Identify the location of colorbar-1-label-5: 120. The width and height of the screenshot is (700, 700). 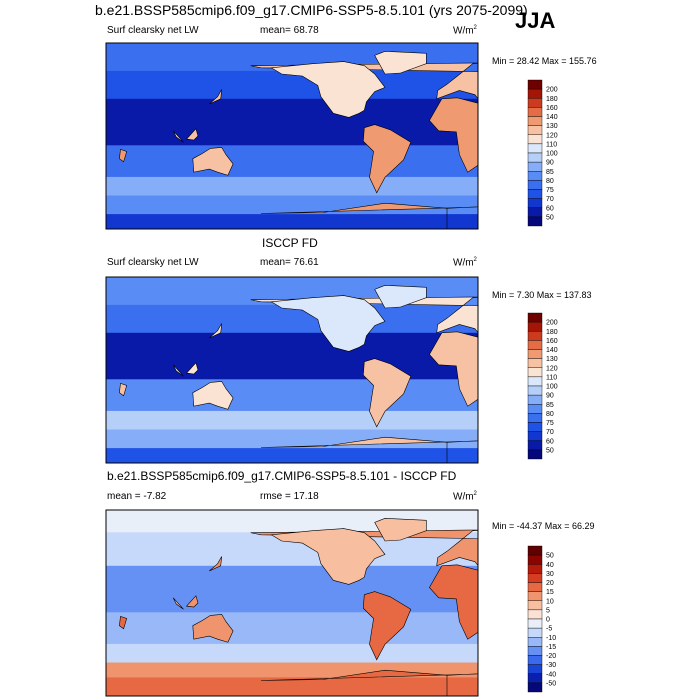
(552, 135).